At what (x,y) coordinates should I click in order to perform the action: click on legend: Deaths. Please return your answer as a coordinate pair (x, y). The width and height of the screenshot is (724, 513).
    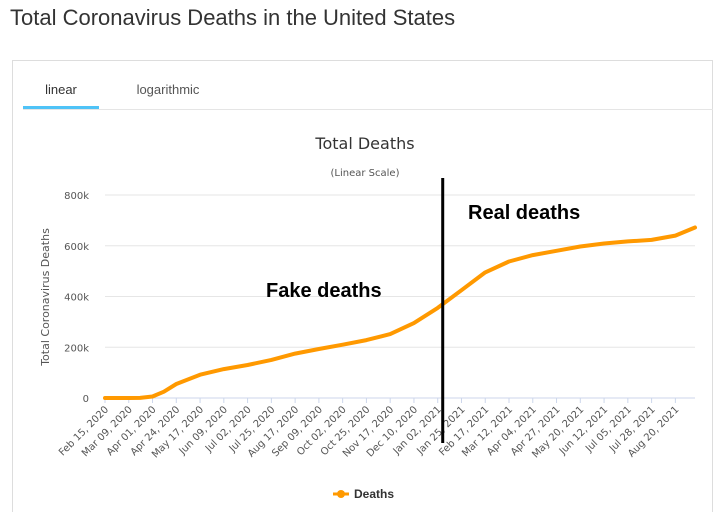
    Looking at the image, I should click on (363, 494).